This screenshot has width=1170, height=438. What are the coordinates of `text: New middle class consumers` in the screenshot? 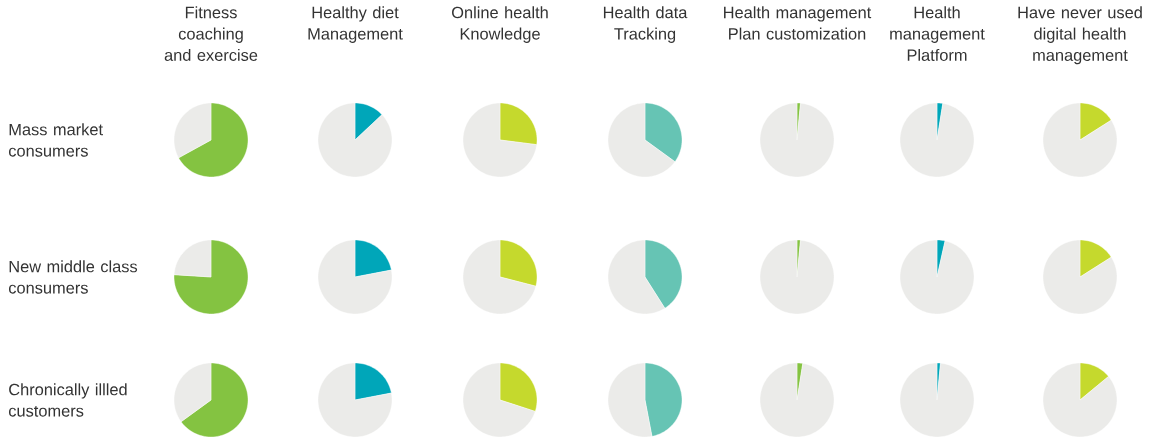 It's located at (73, 277).